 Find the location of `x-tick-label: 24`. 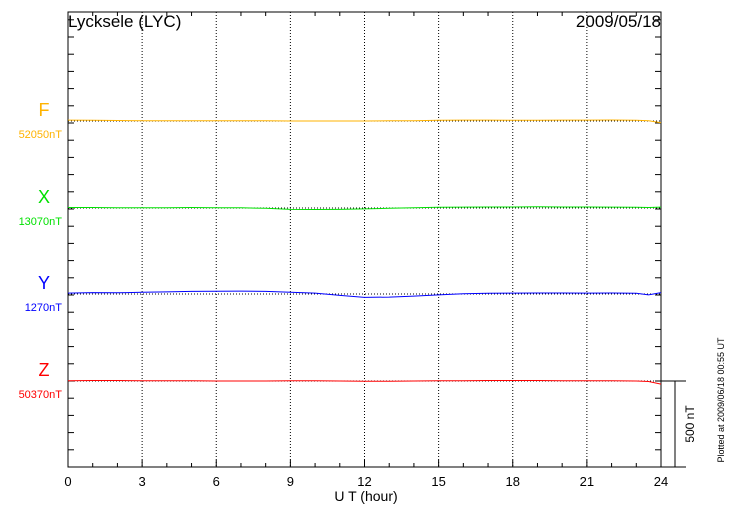

x-tick-label: 24 is located at coordinates (661, 481).